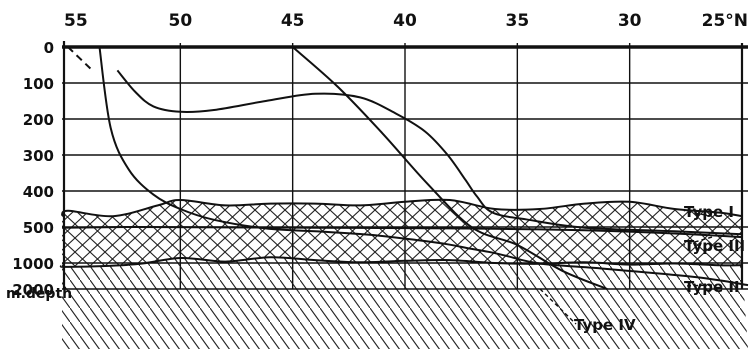 The image size is (754, 349). Describe the element at coordinates (76, 21) in the screenshot. I see `x-tick-label: 55` at that location.